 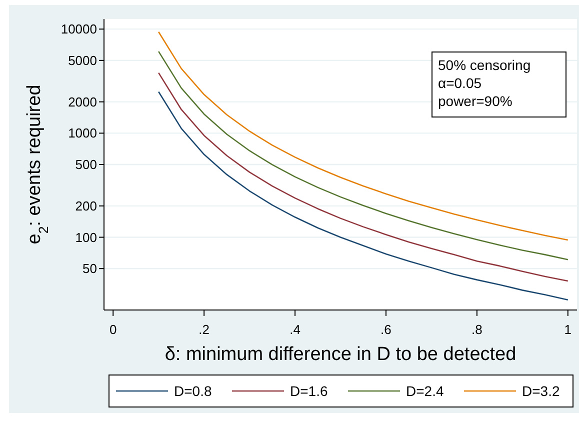 What do you see at coordinates (78, 29) in the screenshot?
I see `y-tick-label: 10000` at bounding box center [78, 29].